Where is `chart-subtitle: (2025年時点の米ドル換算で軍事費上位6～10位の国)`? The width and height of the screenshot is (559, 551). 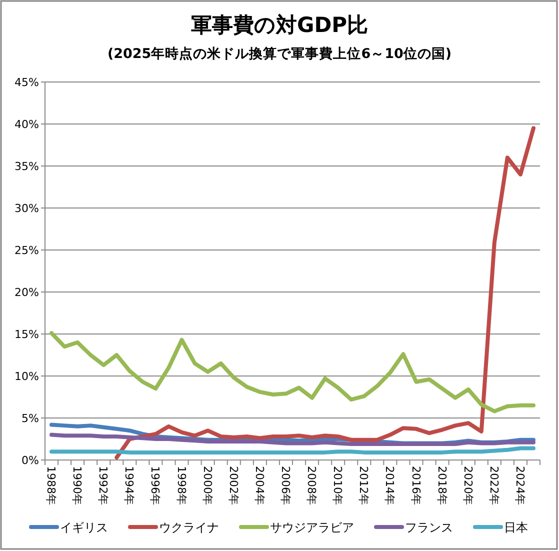
chart-subtitle: (2025年時点の米ドル換算で軍事費上位6～10位の国) is located at coordinates (279, 54).